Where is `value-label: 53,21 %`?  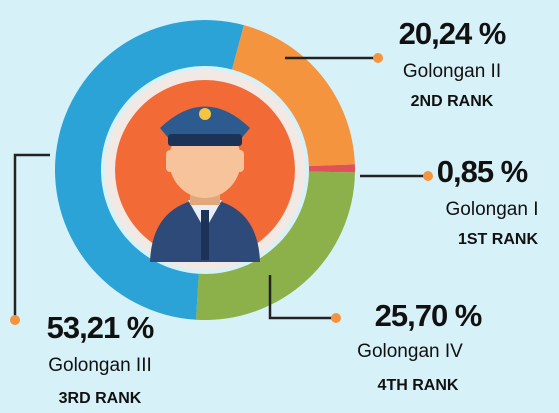
value-label: 53,21 % is located at coordinates (100, 327).